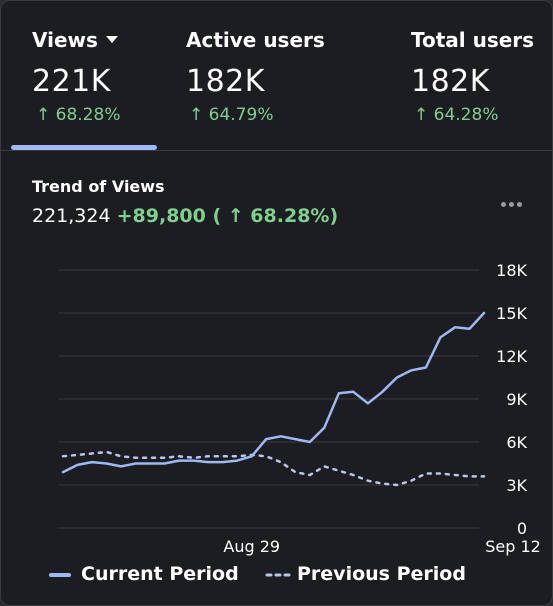  What do you see at coordinates (513, 546) in the screenshot?
I see `x-tick-label: Sep 12` at bounding box center [513, 546].